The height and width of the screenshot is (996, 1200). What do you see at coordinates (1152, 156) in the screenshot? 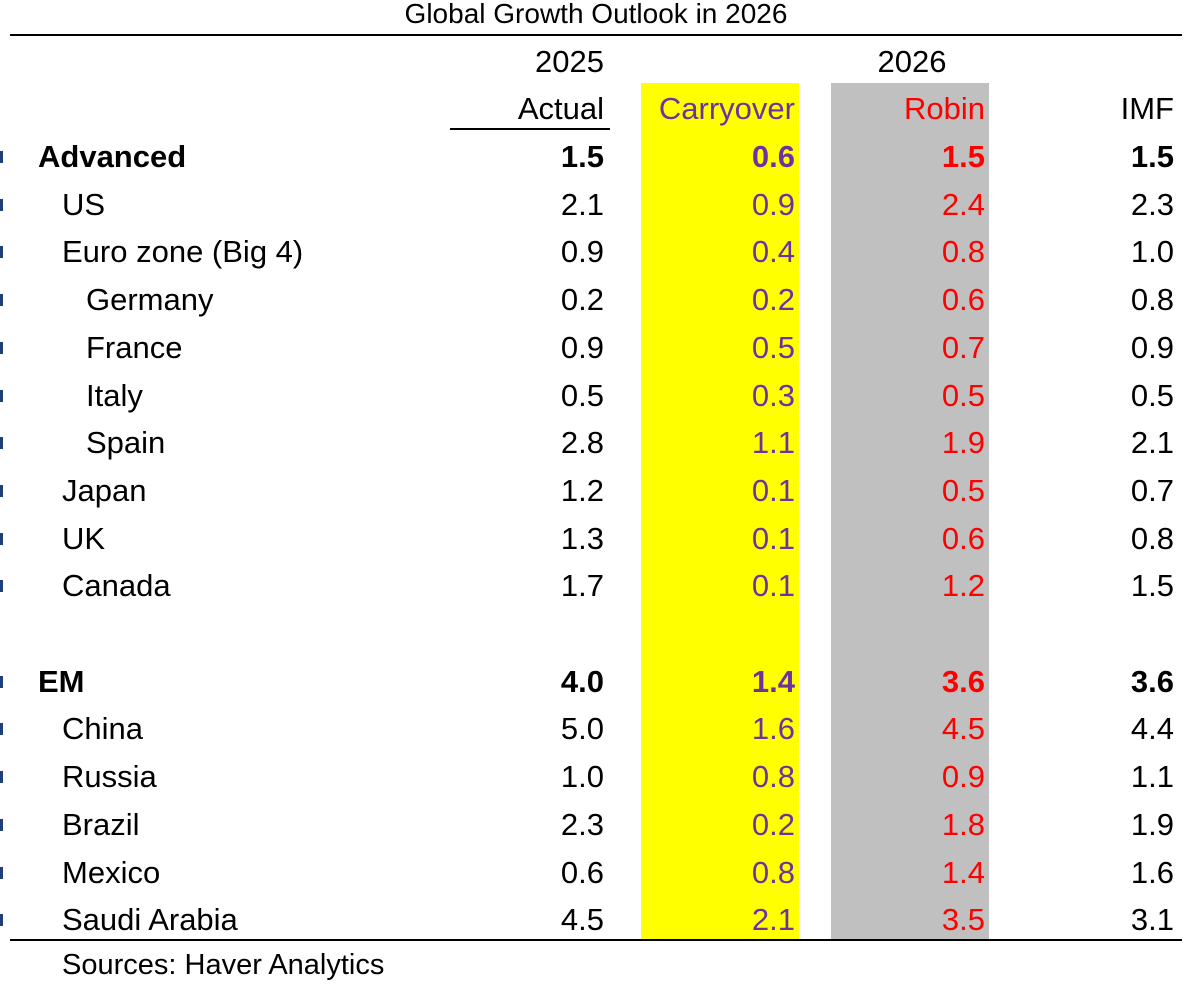
I see `cell-imf: 1.5` at bounding box center [1152, 156].